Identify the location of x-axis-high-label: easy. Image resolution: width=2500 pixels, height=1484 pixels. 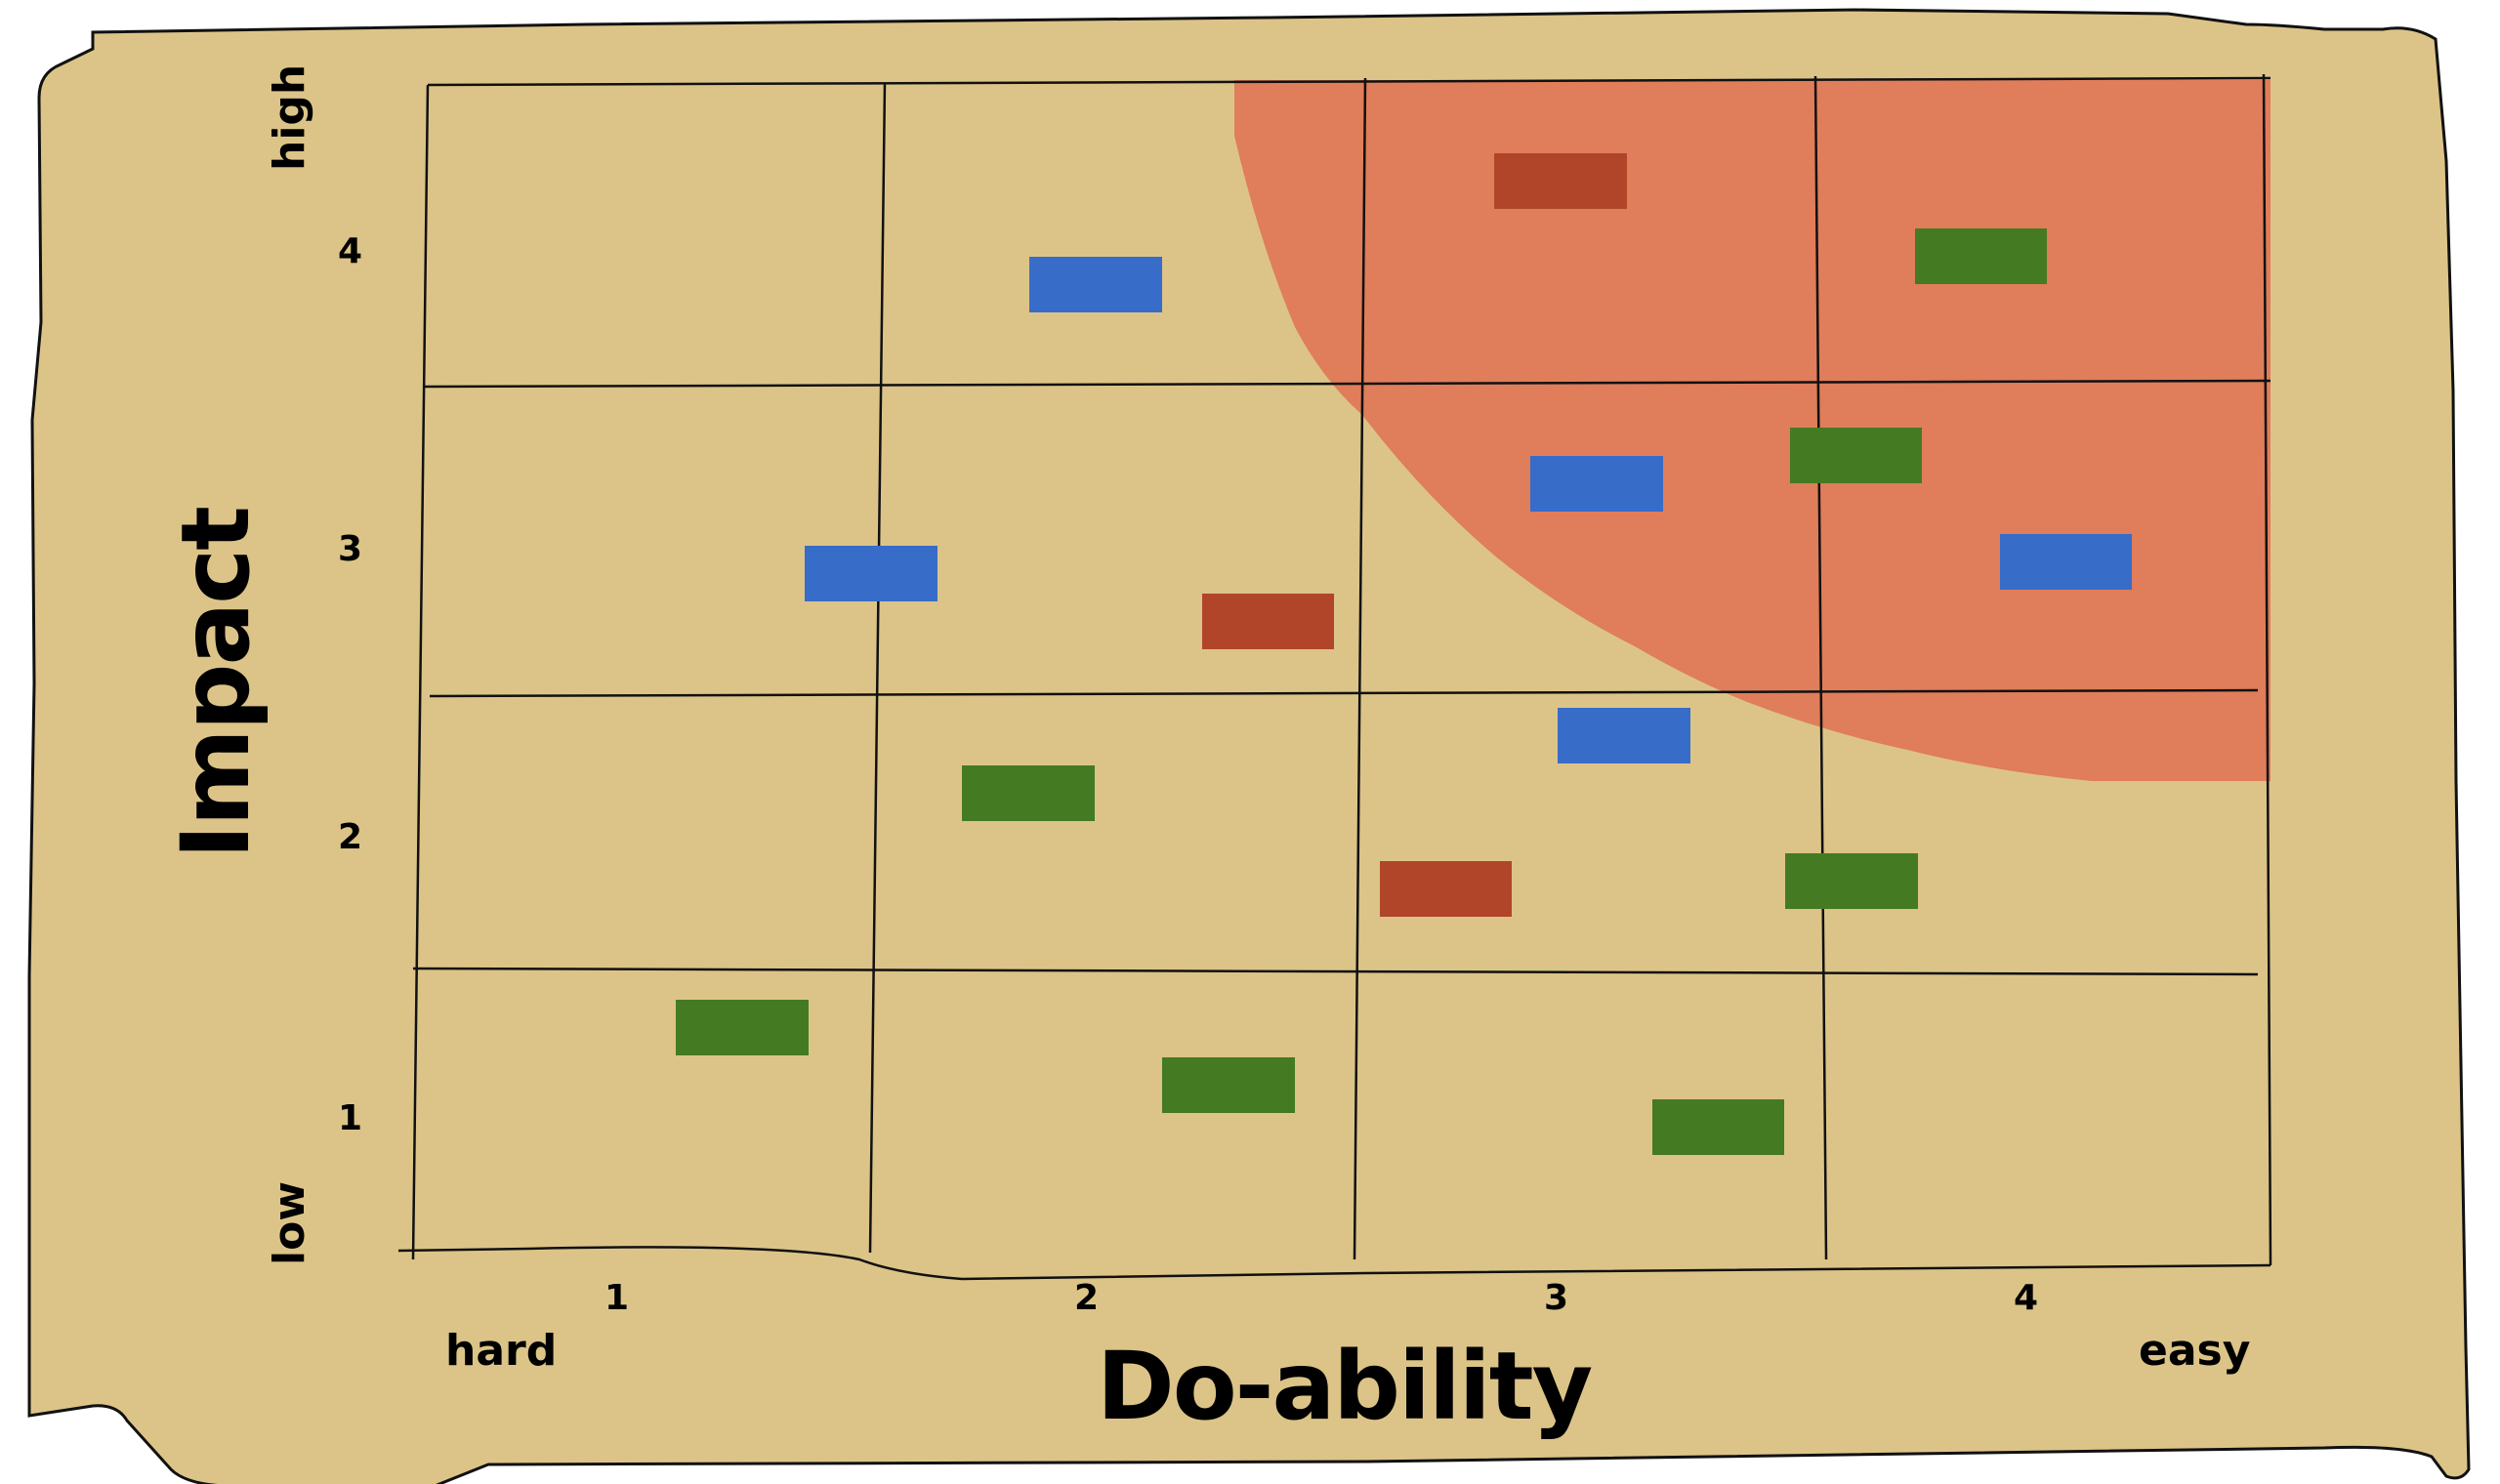
(2195, 1351).